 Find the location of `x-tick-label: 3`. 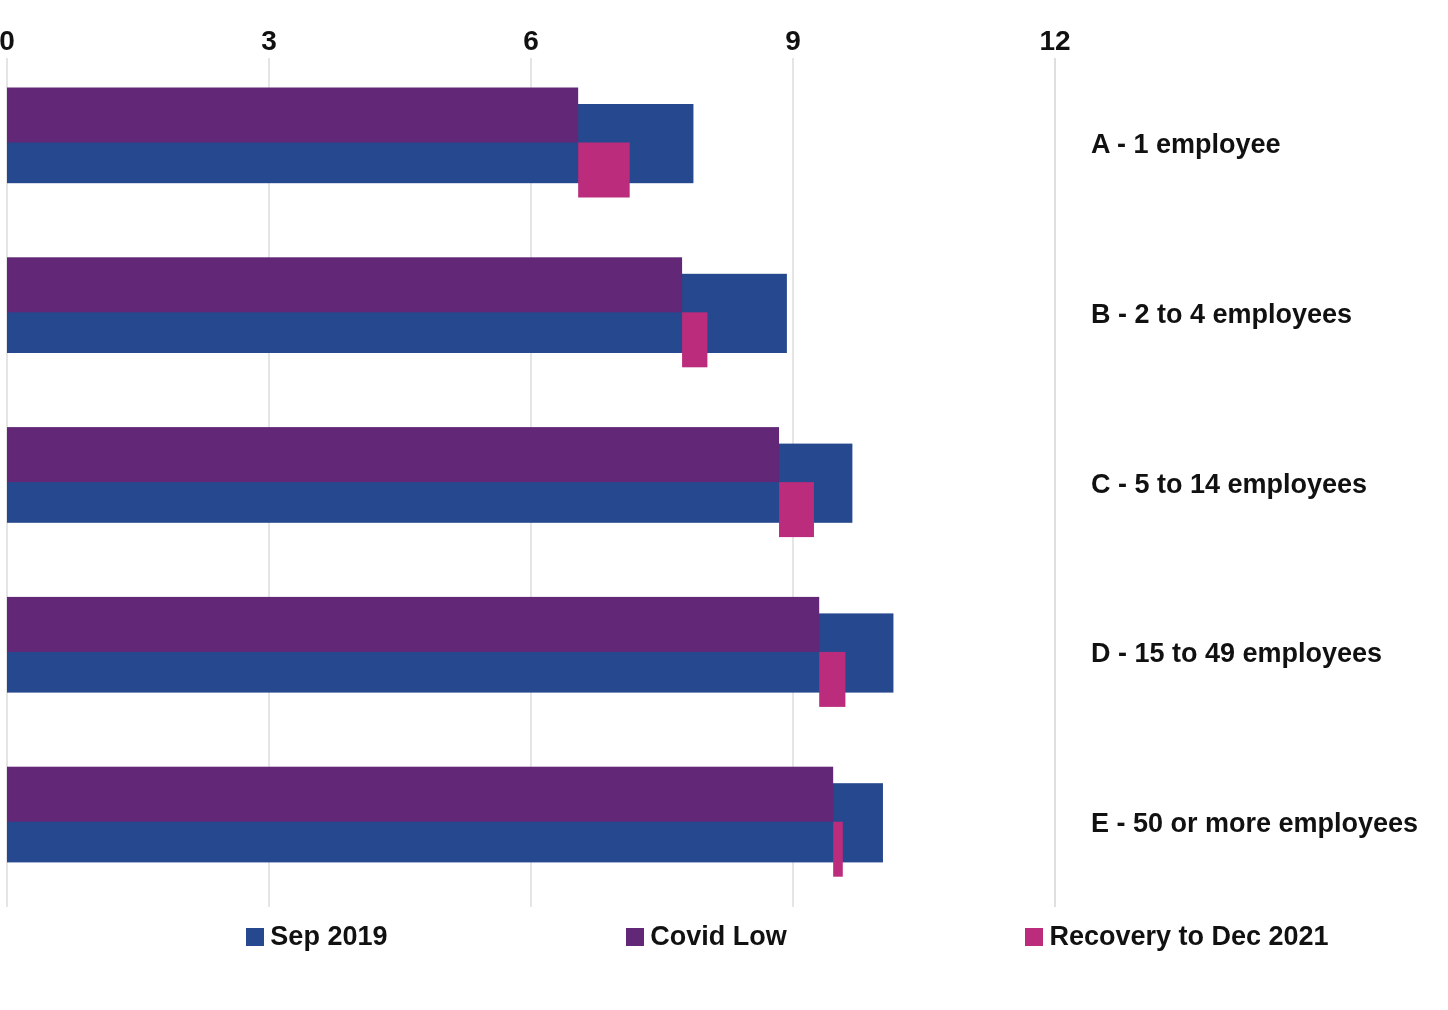

x-tick-label: 3 is located at coordinates (269, 40).